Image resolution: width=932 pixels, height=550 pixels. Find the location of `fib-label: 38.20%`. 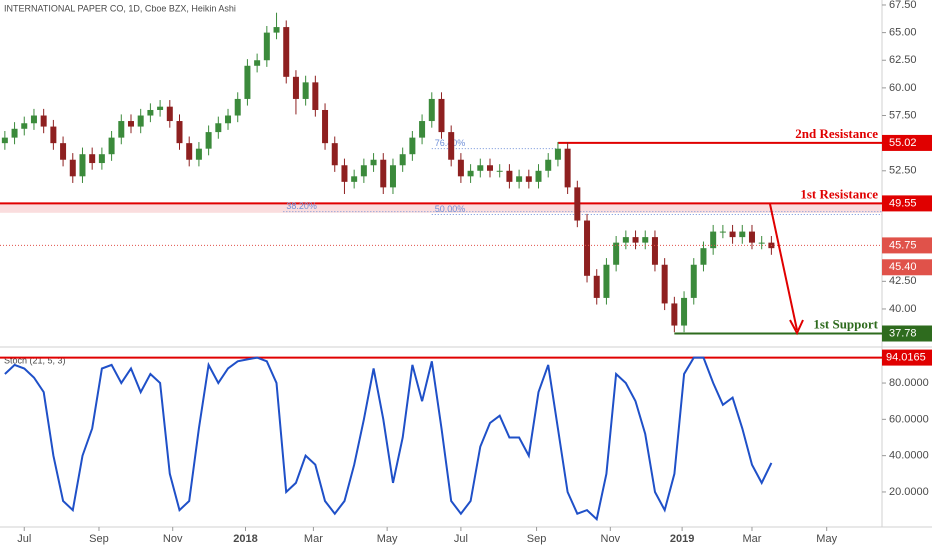

fib-label: 38.20% is located at coordinates (301, 206).